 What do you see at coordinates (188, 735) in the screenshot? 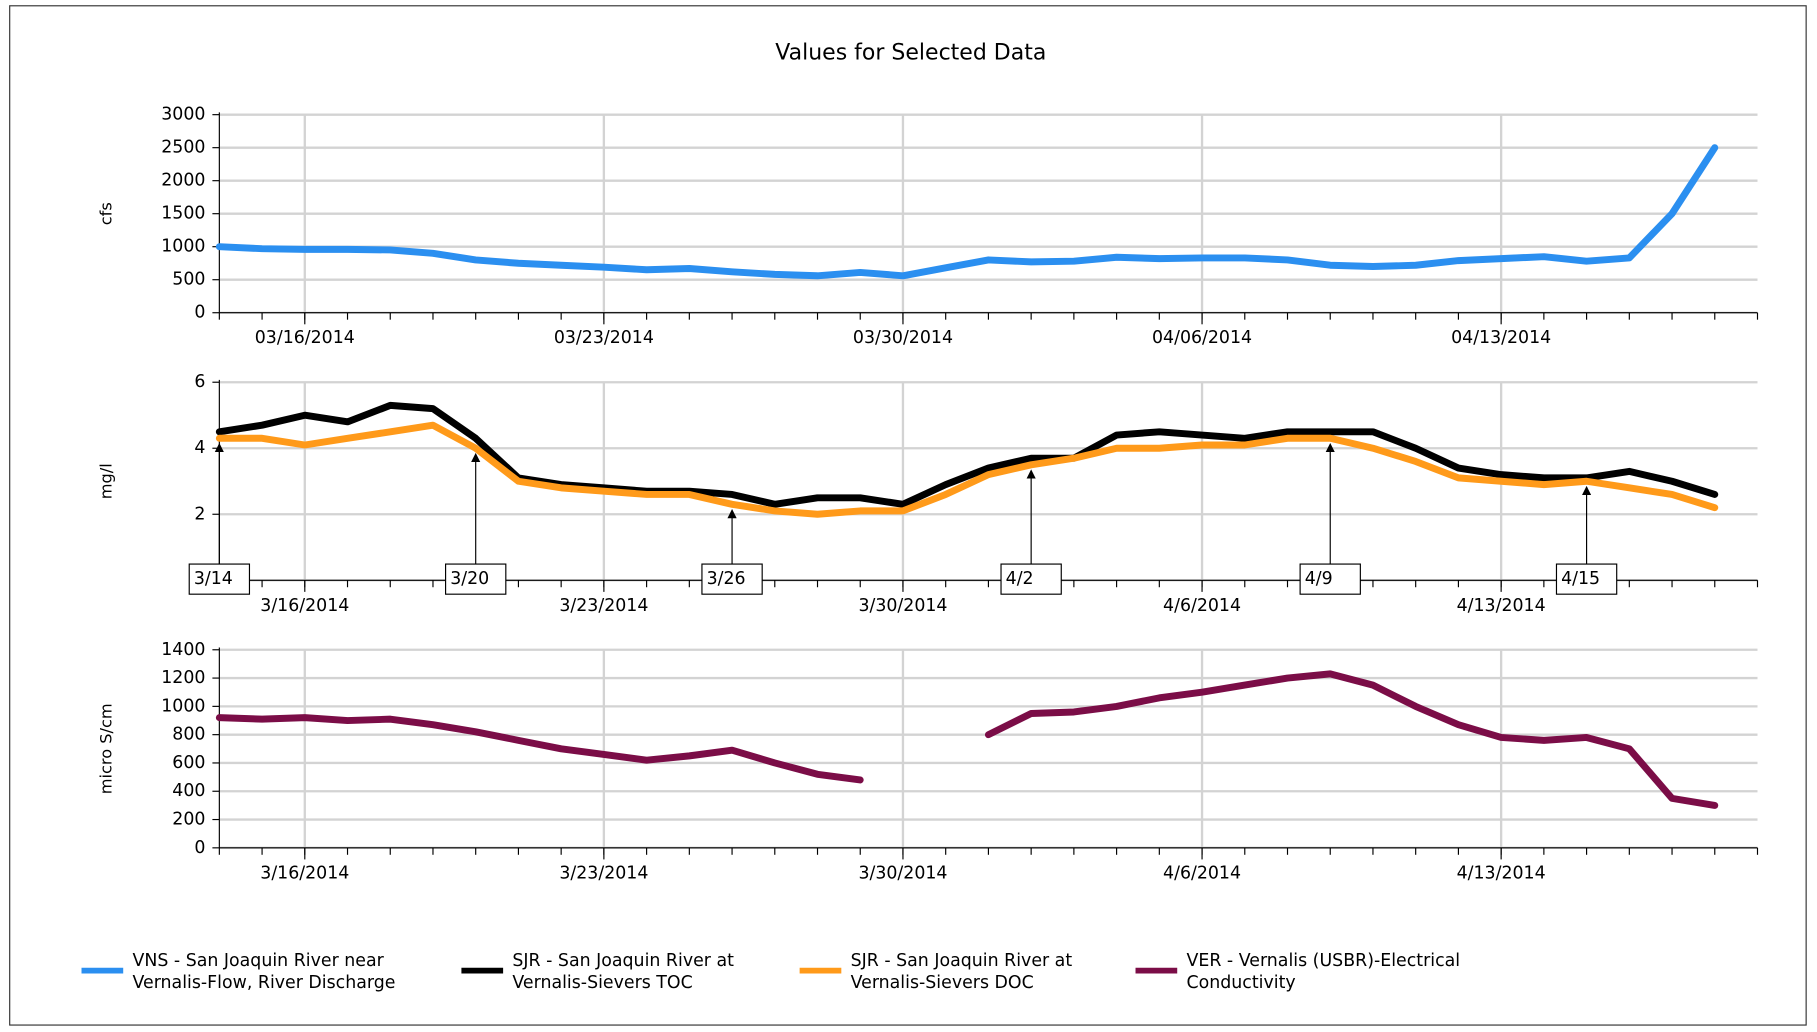
I see `y-tick-label: 800` at bounding box center [188, 735].